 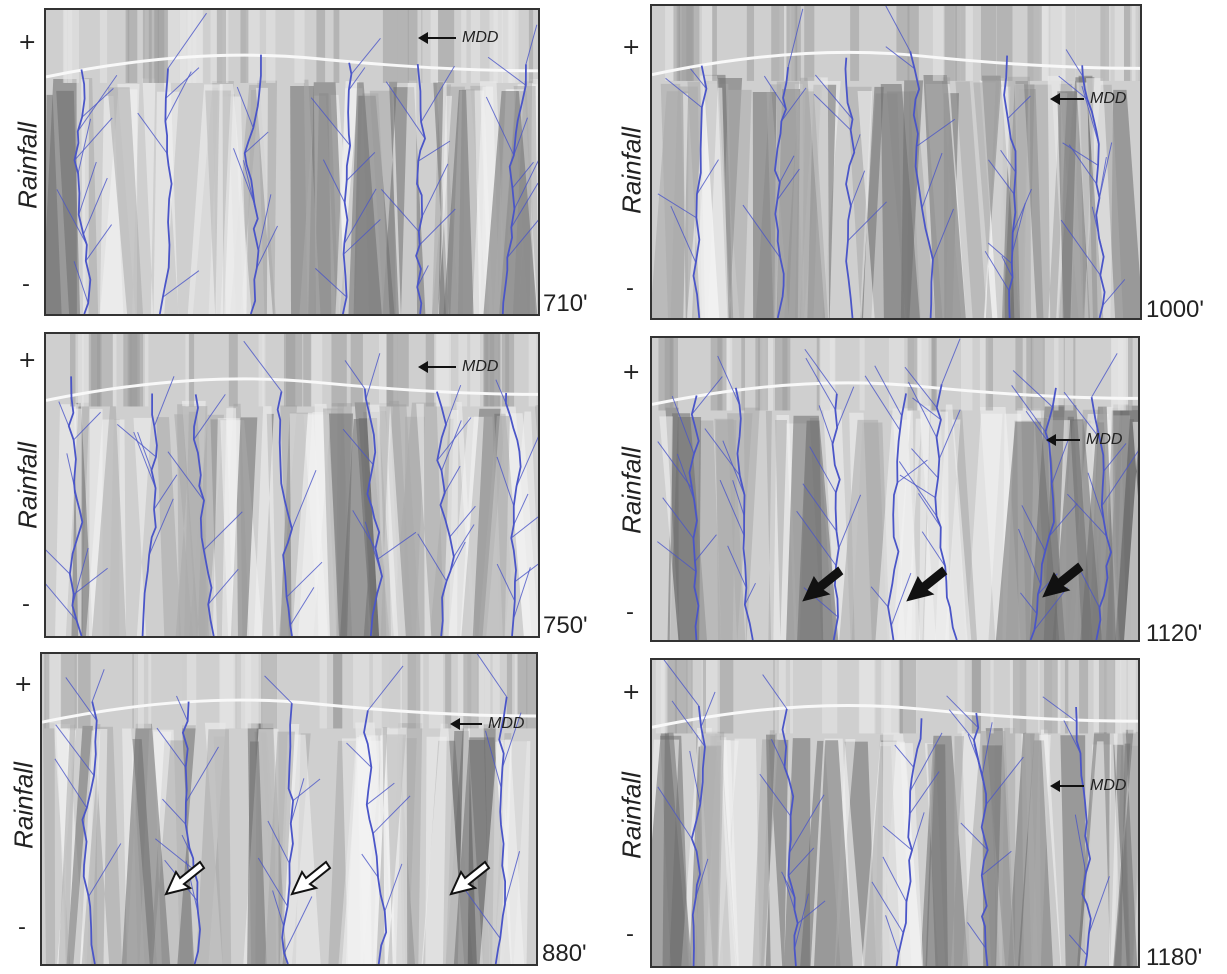 I want to click on mdd-label: MDD, so click(x=1104, y=439).